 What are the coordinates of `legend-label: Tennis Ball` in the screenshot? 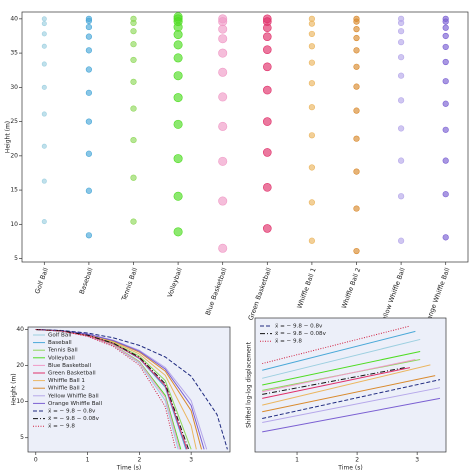 It's located at (62, 351).